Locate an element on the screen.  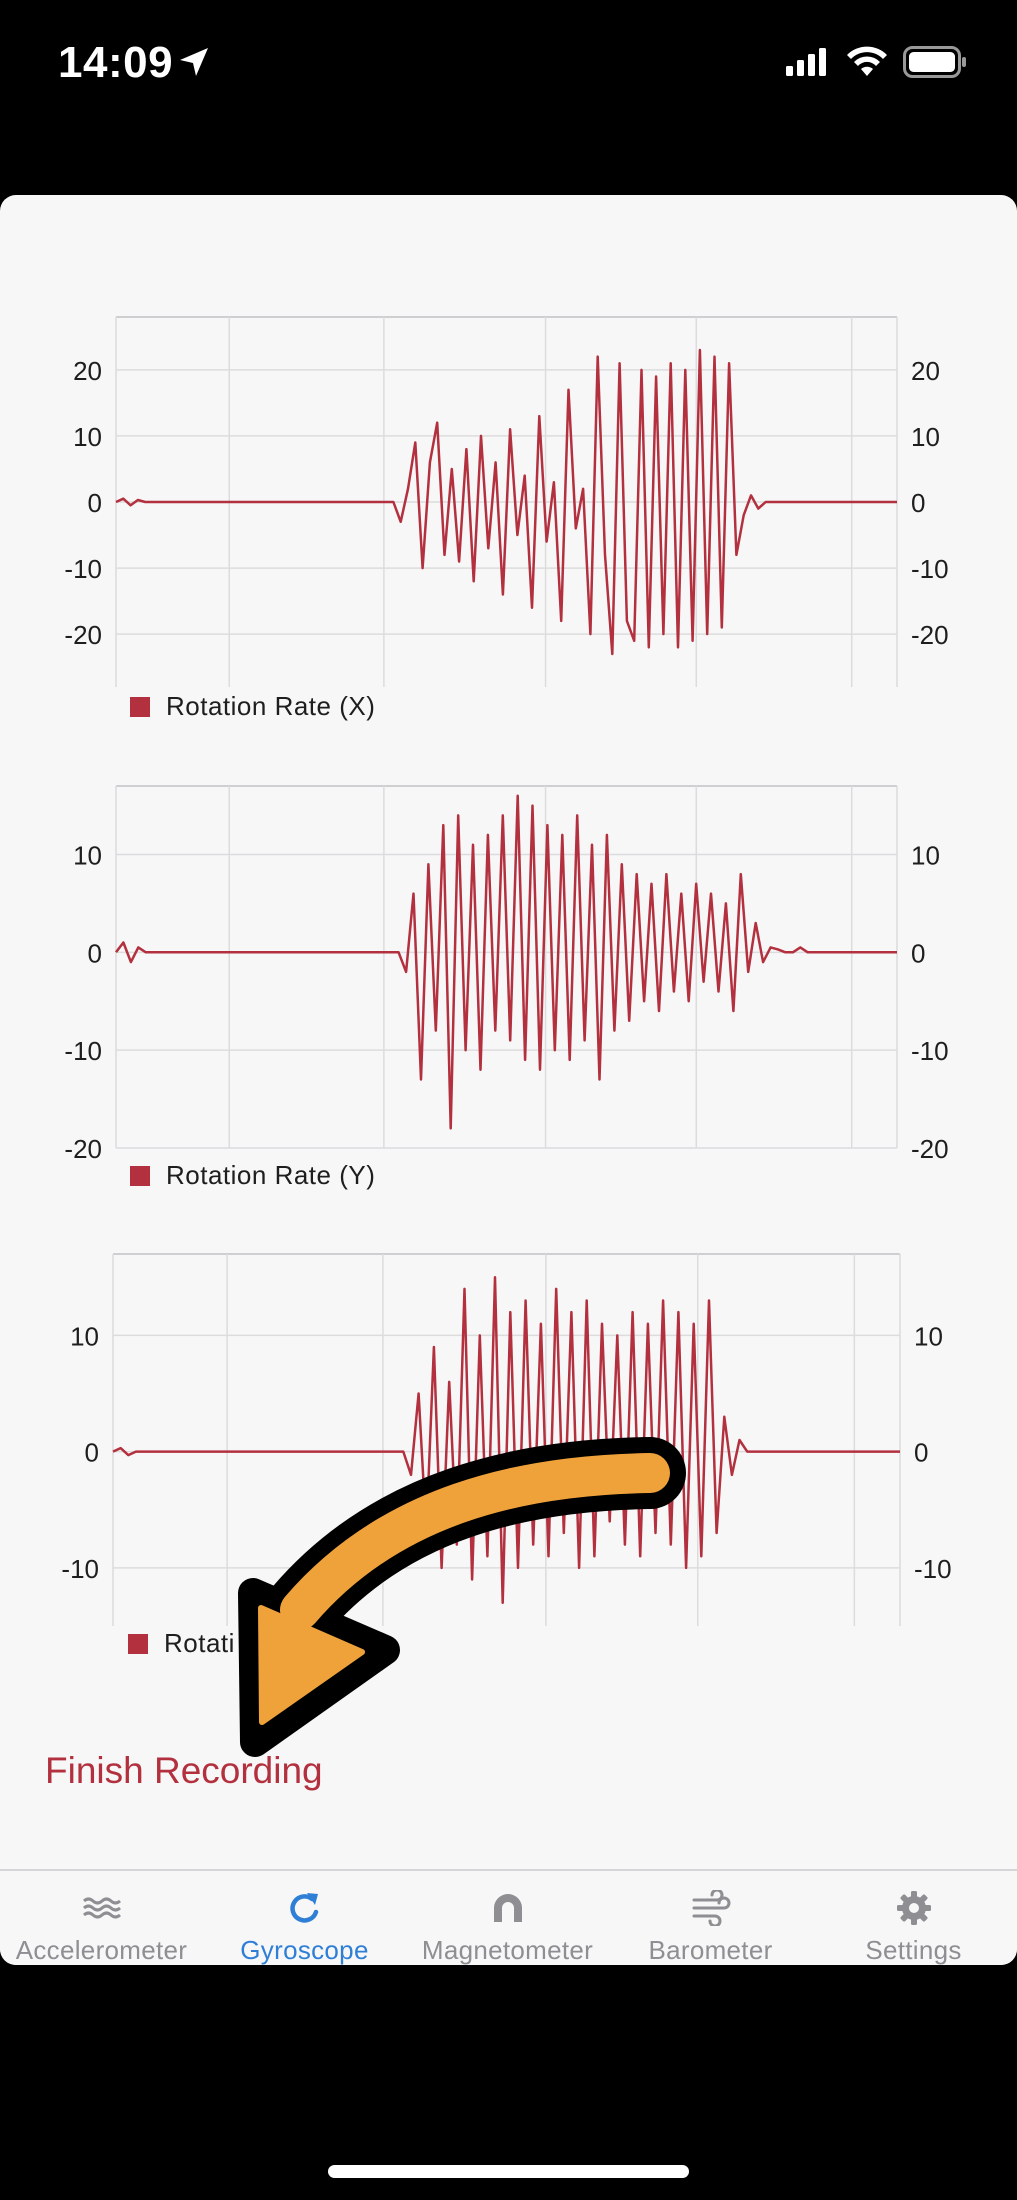
battery-icon is located at coordinates (934, 62).